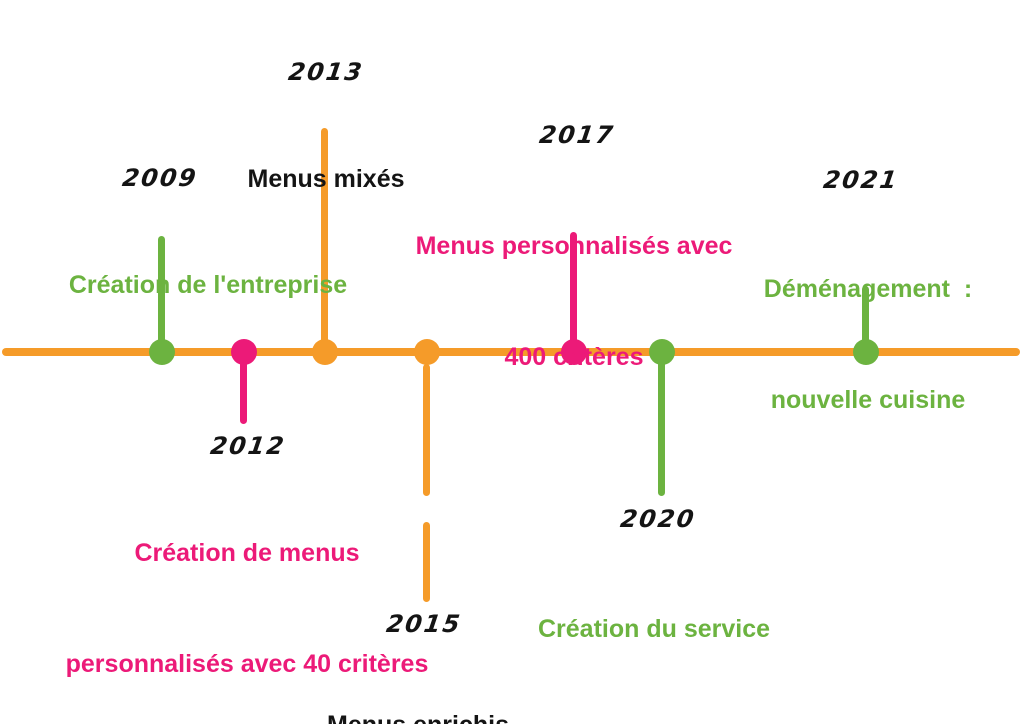  I want to click on timeline-dot-2012, so click(244, 352).